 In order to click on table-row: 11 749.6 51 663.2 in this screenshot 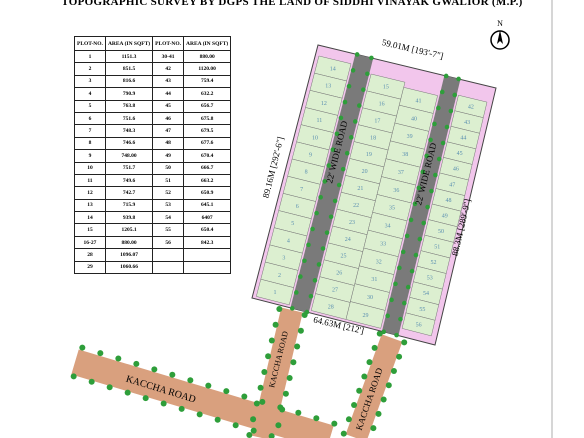, I will do `click(153, 180)`.